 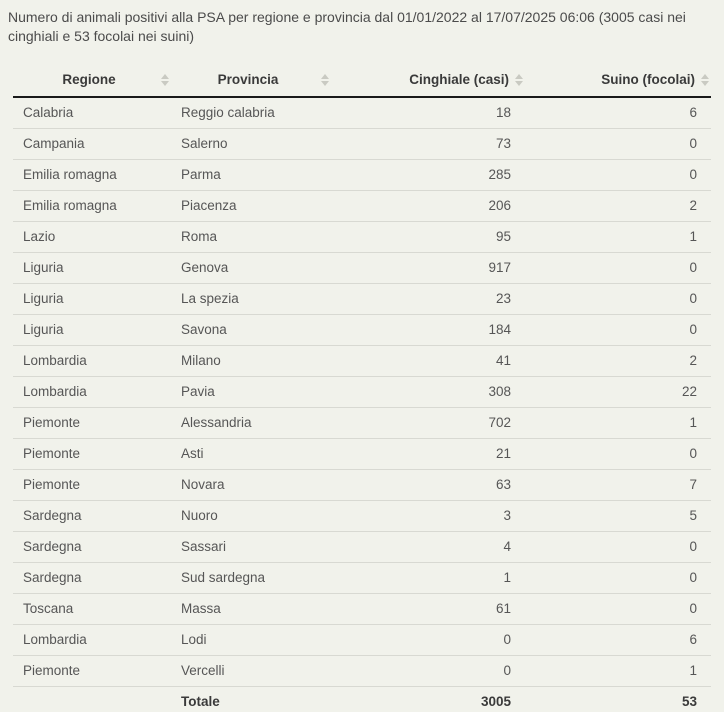 I want to click on column-header-cinghiale: Cinghiale (casi), so click(x=428, y=80).